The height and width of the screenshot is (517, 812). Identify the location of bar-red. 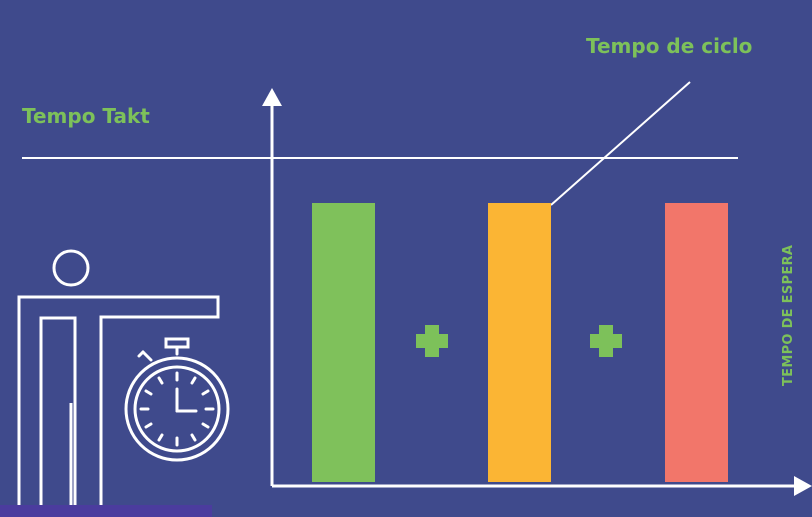
(696, 342).